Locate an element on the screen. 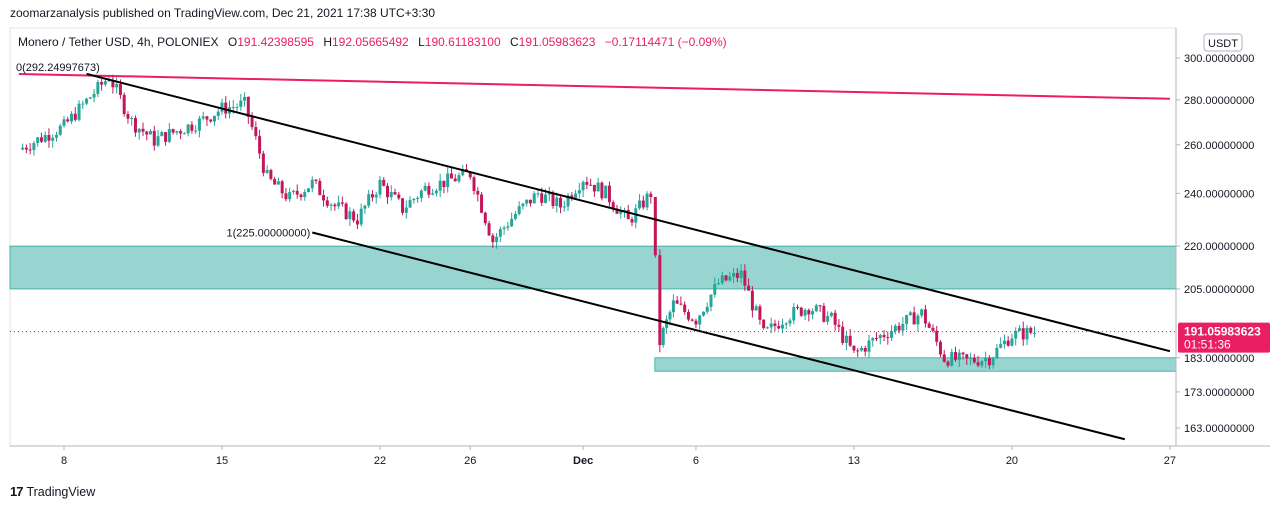 The width and height of the screenshot is (1280, 509). y-tick-label: 220.00000000 is located at coordinates (1219, 247).